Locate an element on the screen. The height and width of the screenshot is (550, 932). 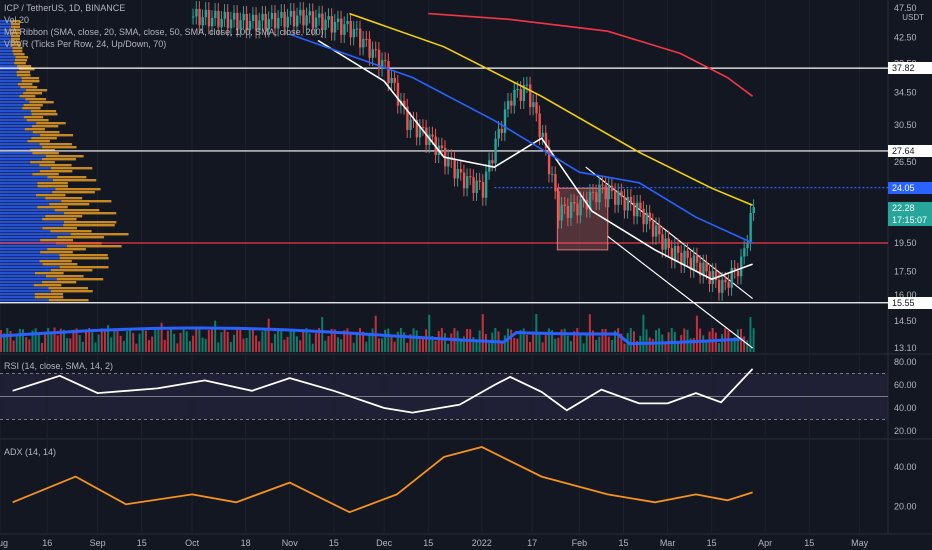
channel-lower-line is located at coordinates (680, 292).